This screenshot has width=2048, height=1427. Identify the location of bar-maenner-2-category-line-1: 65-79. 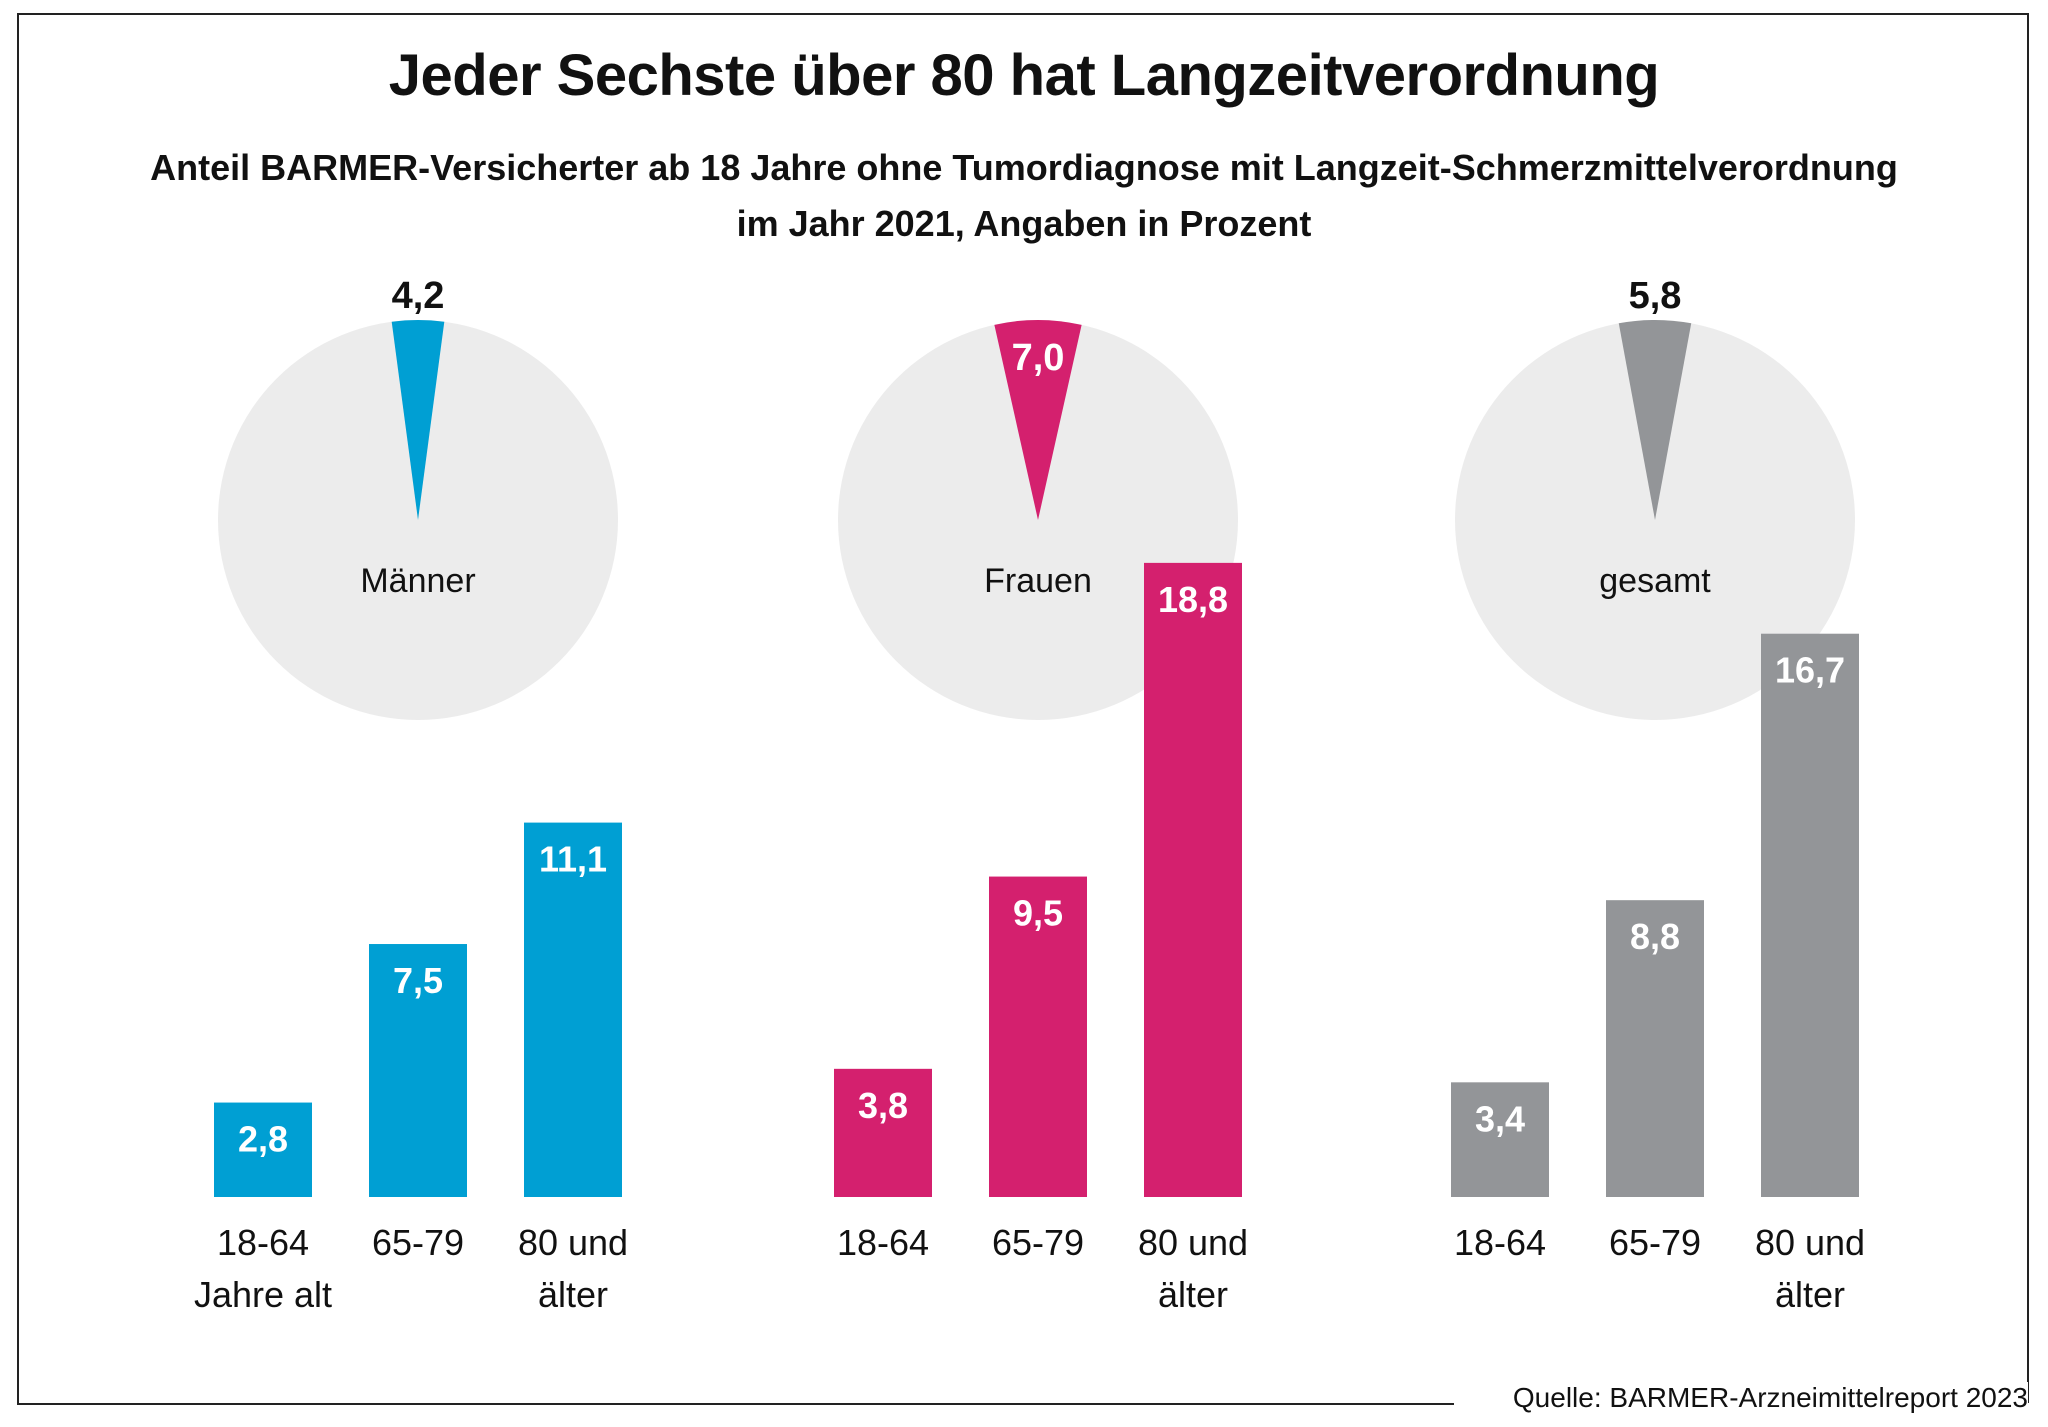
(418, 1242).